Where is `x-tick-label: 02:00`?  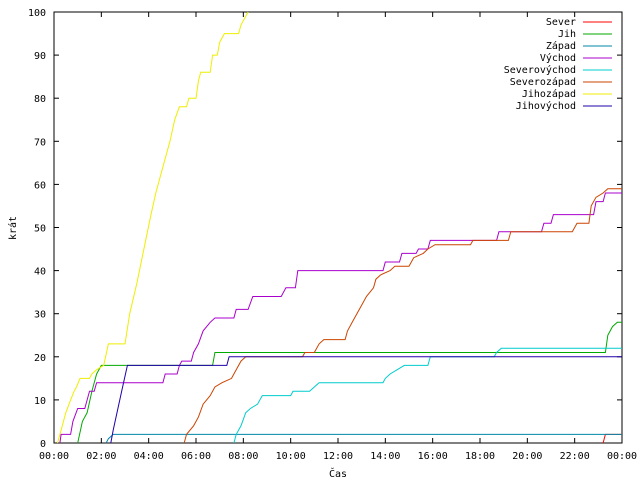 x-tick-label: 02:00 is located at coordinates (101, 456).